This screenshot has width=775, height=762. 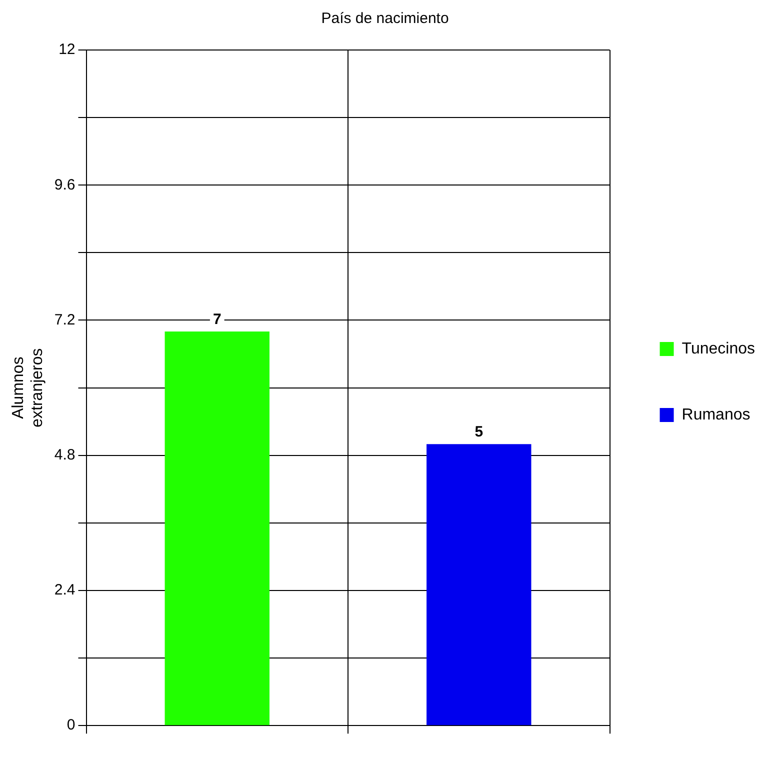 I want to click on y-tick-label: 4.8, so click(x=65, y=455).